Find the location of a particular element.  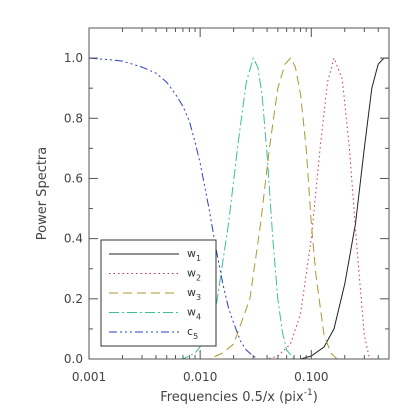

legend-label: w3 is located at coordinates (194, 294).